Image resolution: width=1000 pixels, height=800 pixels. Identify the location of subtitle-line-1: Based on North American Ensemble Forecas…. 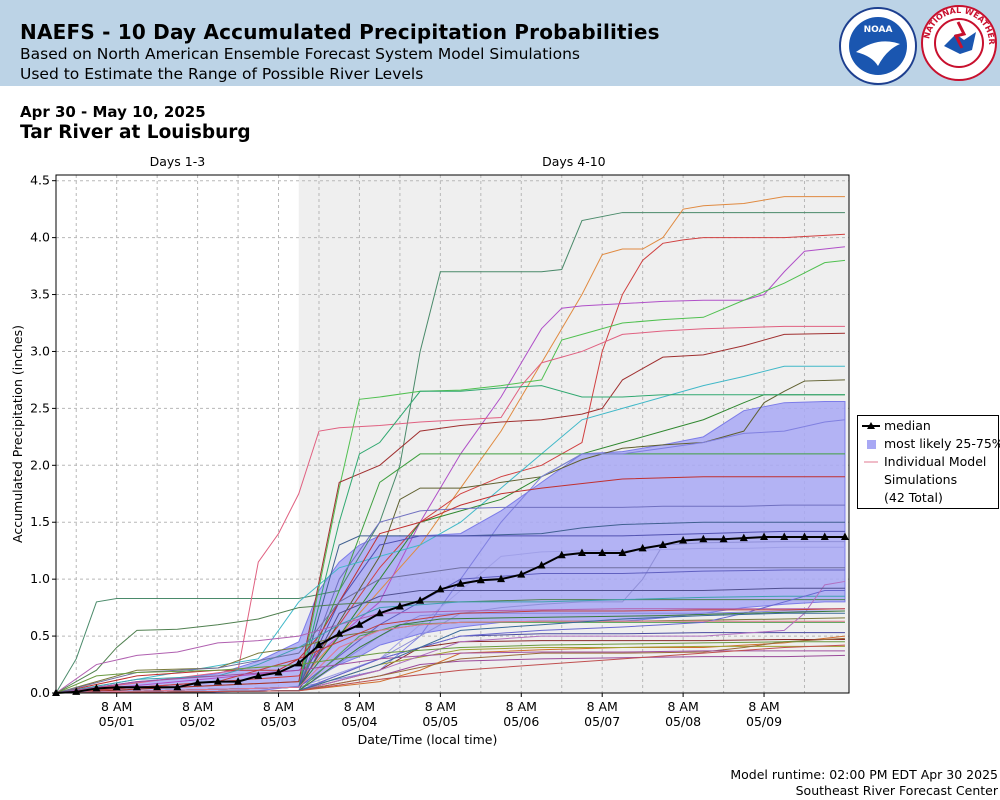
(300, 54).